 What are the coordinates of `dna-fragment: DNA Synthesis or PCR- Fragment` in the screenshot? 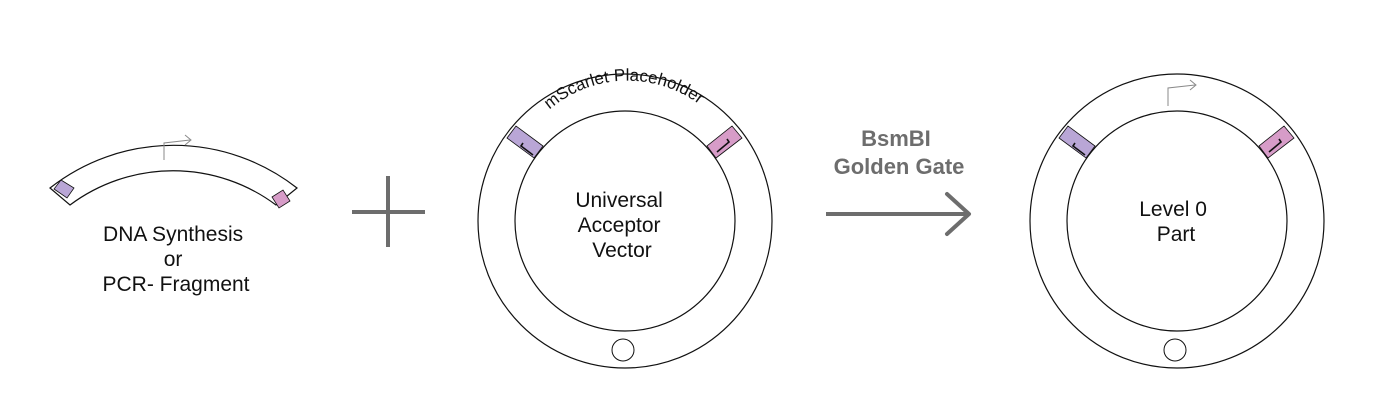 It's located at (173, 215).